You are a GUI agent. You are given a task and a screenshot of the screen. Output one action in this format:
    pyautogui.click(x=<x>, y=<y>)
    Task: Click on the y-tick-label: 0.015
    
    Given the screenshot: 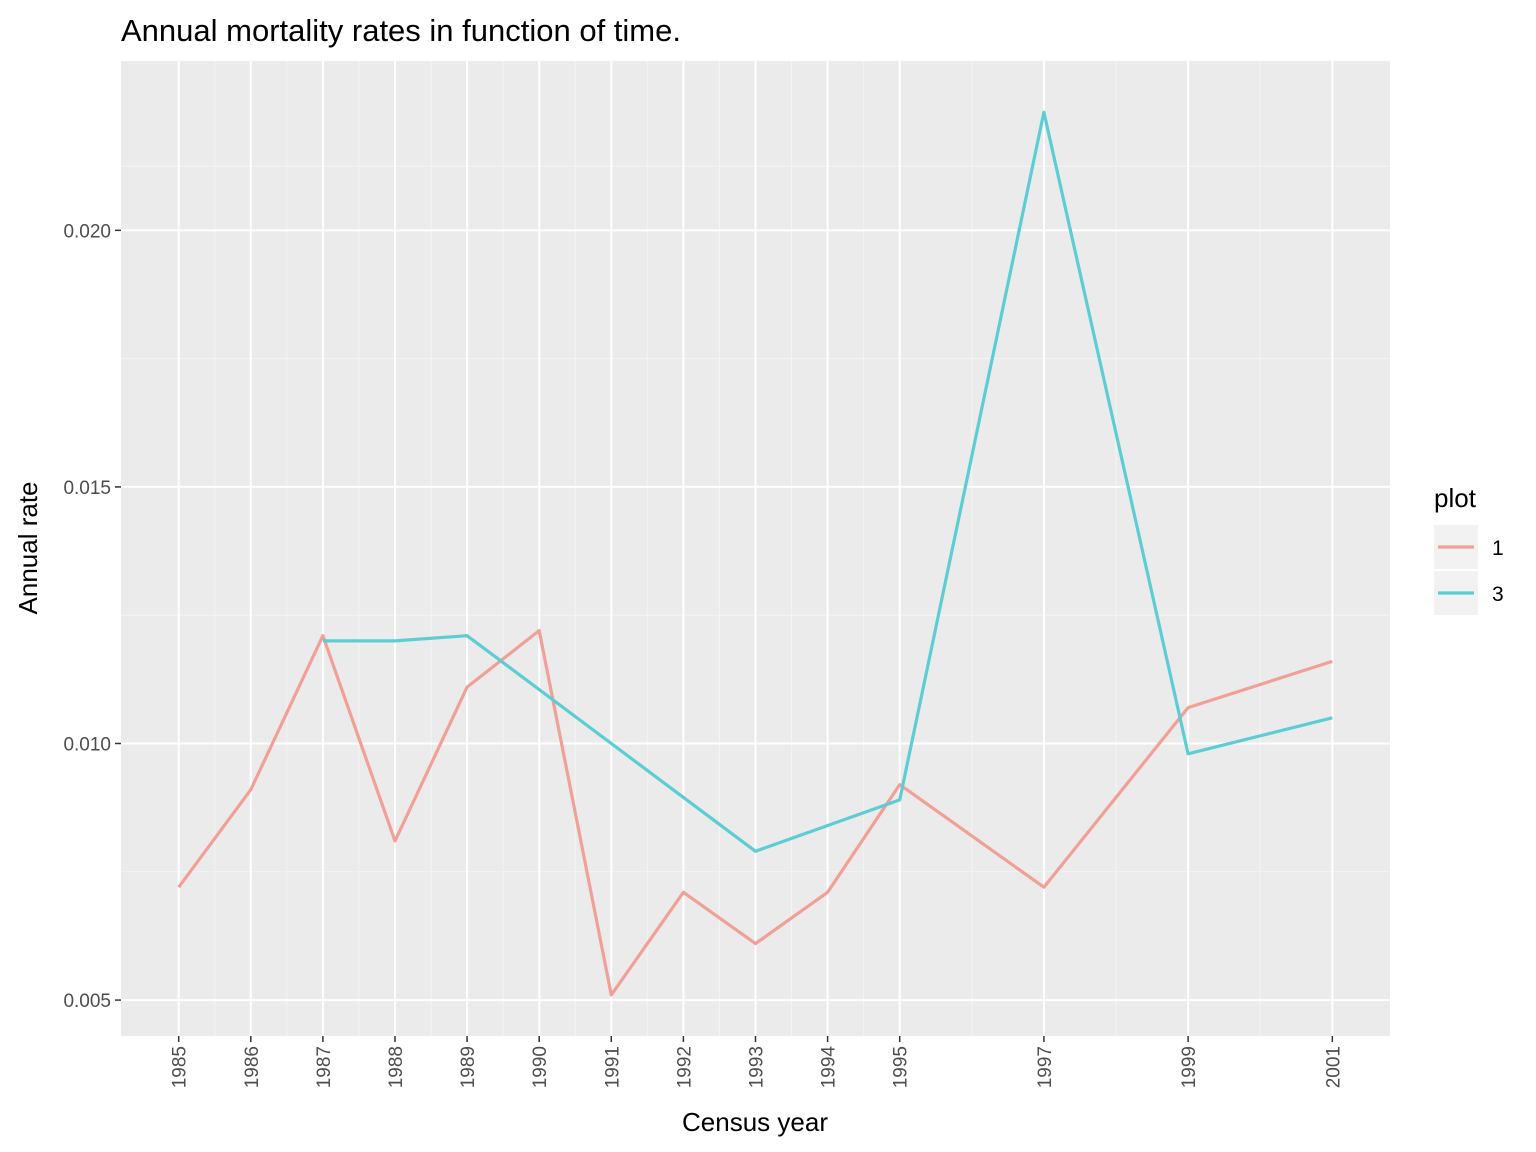 What is the action you would take?
    pyautogui.click(x=87, y=488)
    